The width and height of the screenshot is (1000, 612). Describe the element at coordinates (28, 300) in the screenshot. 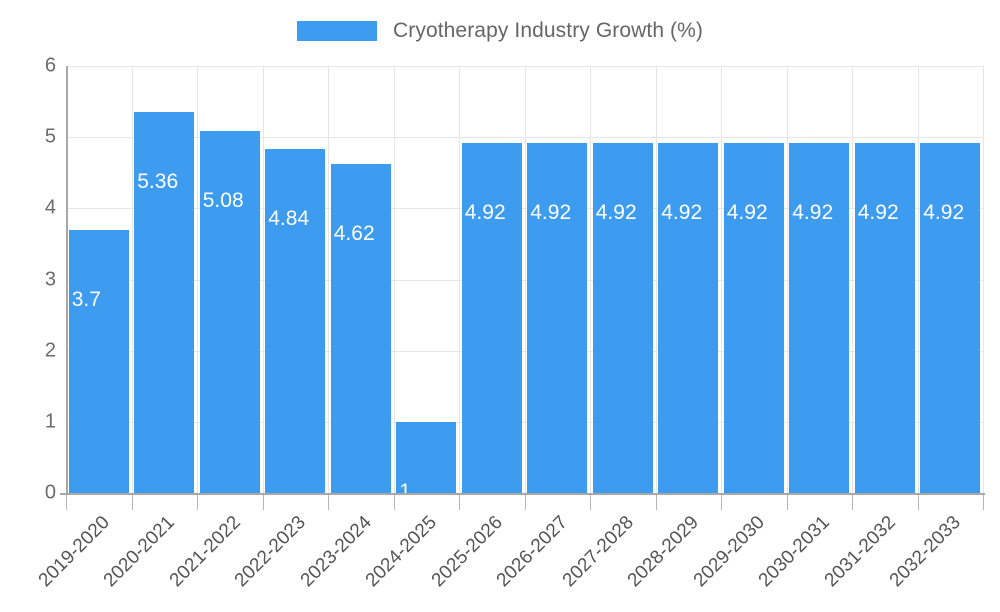

I see `y-axis-tick-labels: 0 1 2 3 4 5 6` at that location.